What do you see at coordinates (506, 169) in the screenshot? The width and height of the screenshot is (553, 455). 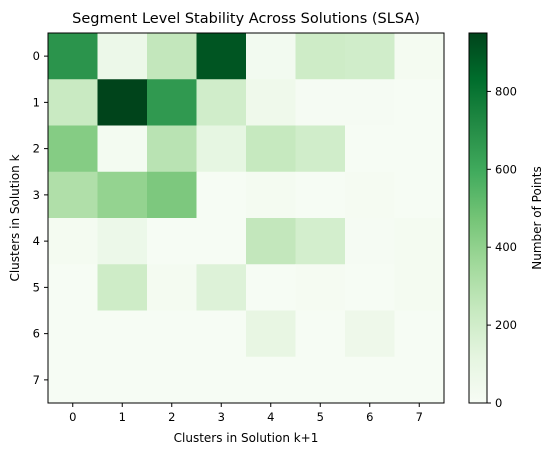 I see `colorbar-tick-label: 600` at bounding box center [506, 169].